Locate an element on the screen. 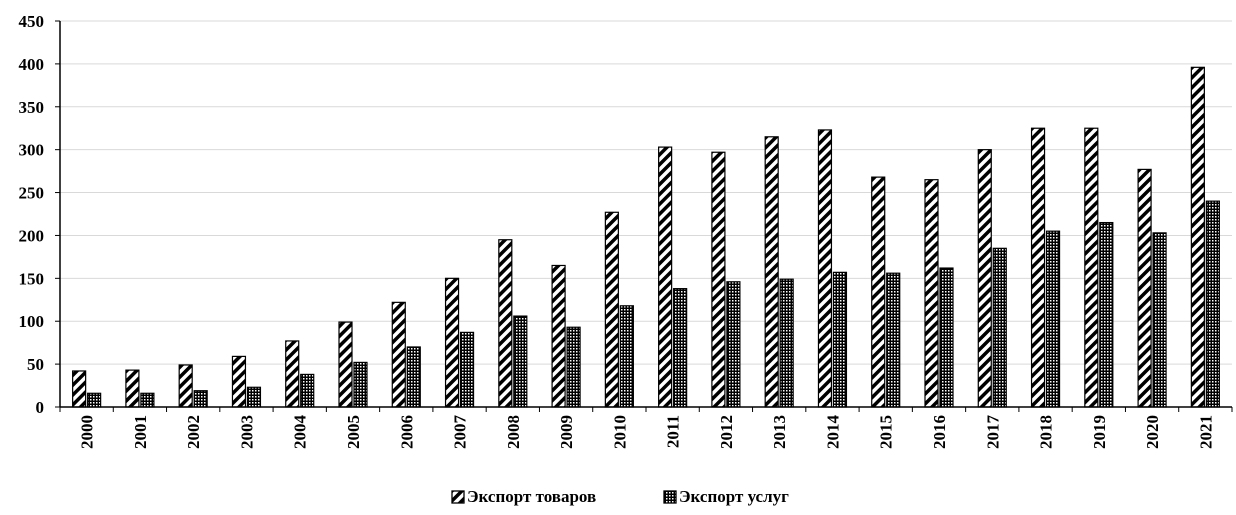 The width and height of the screenshot is (1236, 515). x-tick-label: 2018 is located at coordinates (1046, 432).